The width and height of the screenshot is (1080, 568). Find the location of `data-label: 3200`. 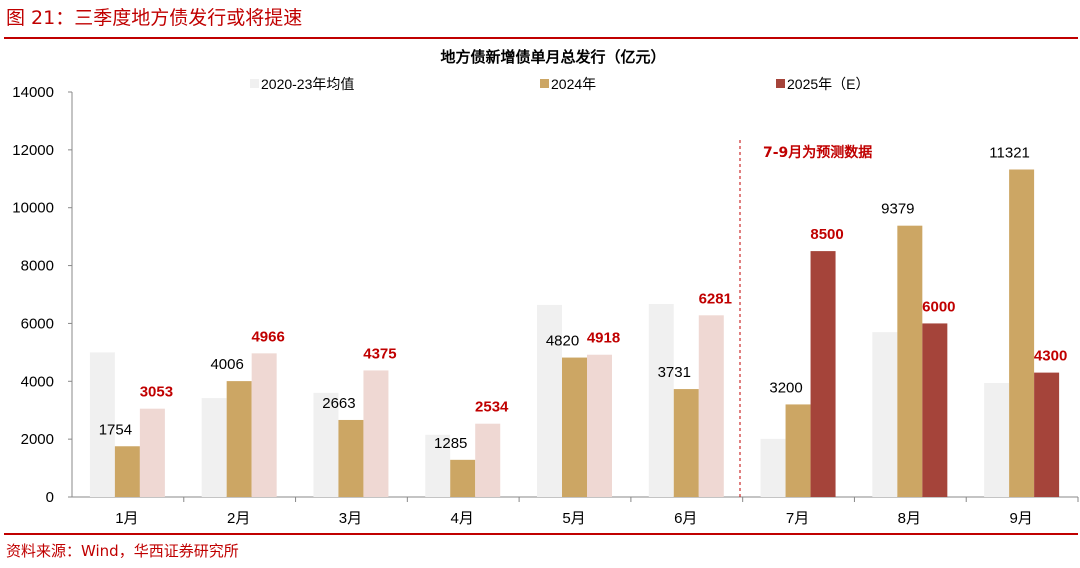

data-label: 3200 is located at coordinates (785, 387).